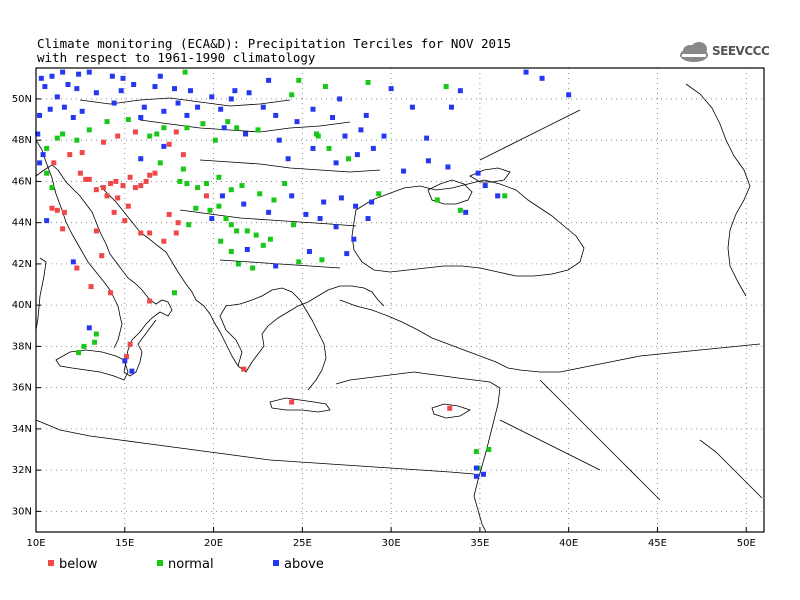 The image size is (800, 600). I want to click on y-tick-label: 50N, so click(22, 99).